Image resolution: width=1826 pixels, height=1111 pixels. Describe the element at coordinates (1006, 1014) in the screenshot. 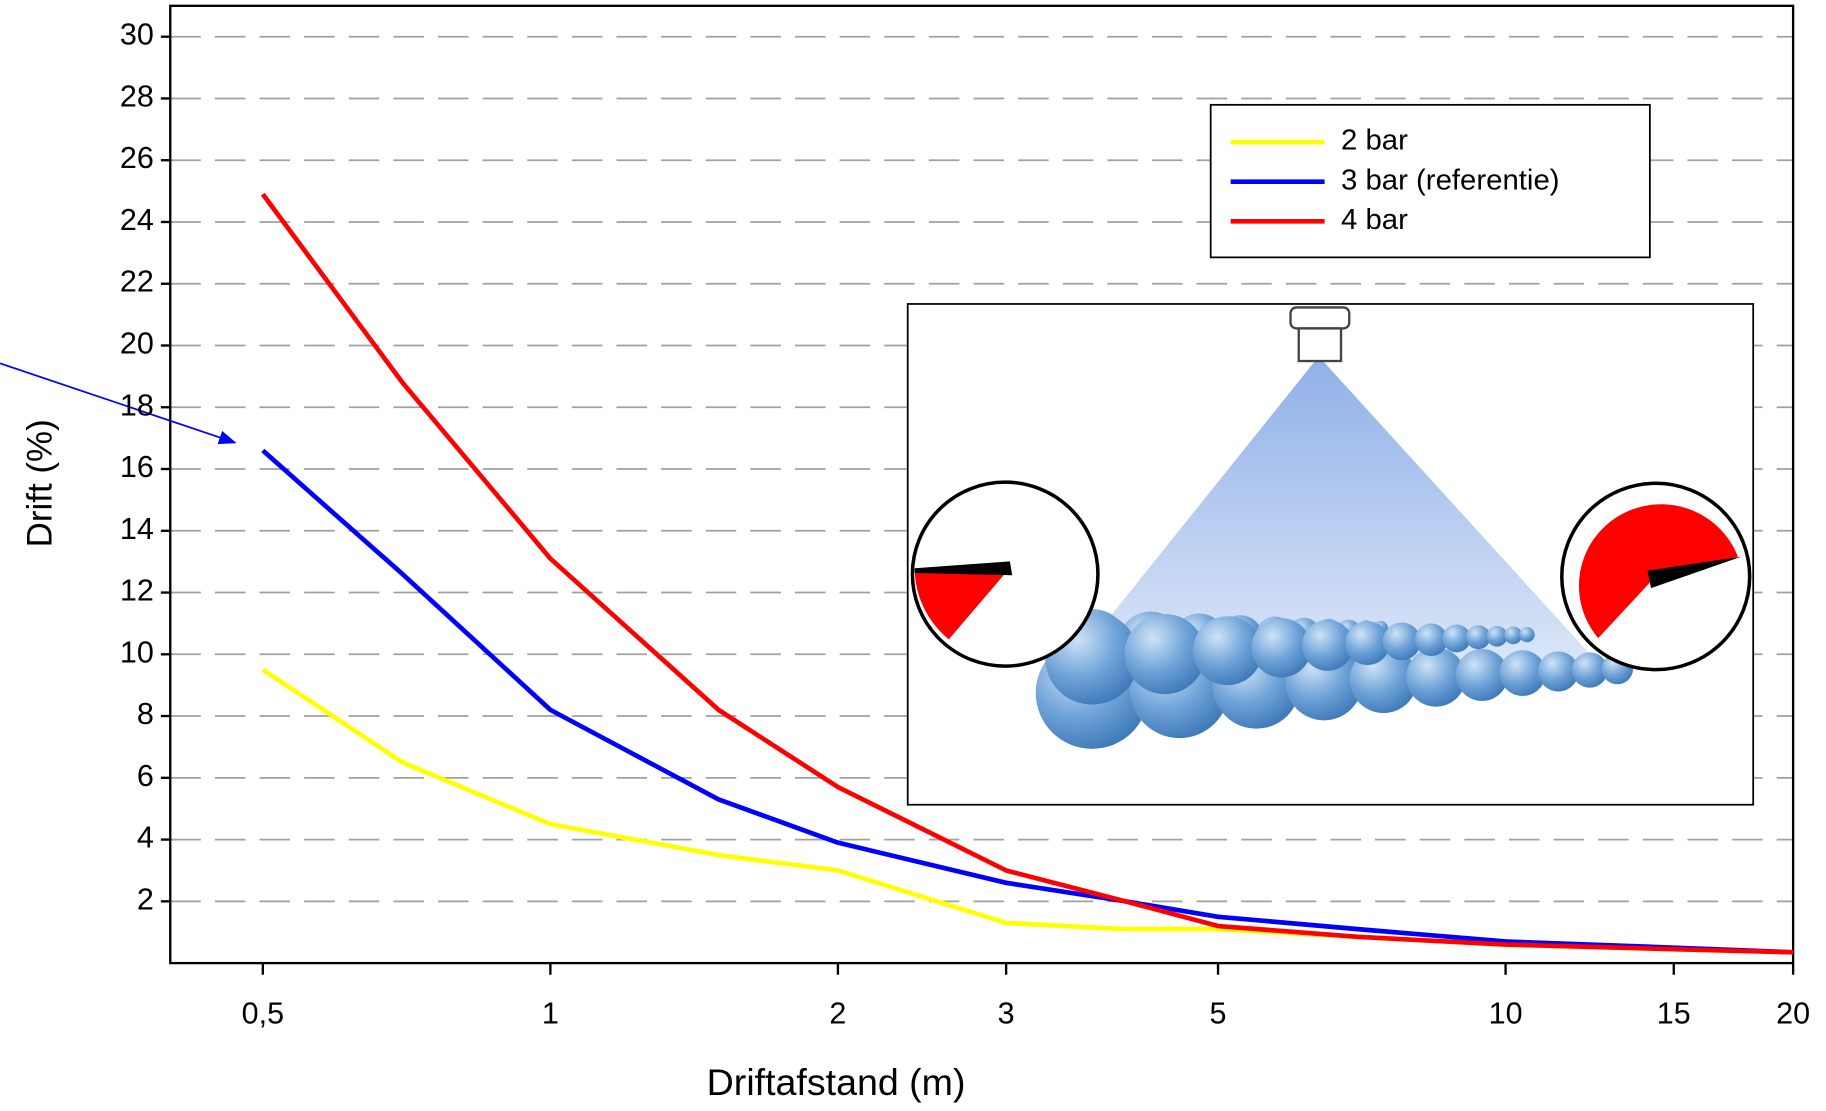

I see `x-tick-label: 3` at that location.